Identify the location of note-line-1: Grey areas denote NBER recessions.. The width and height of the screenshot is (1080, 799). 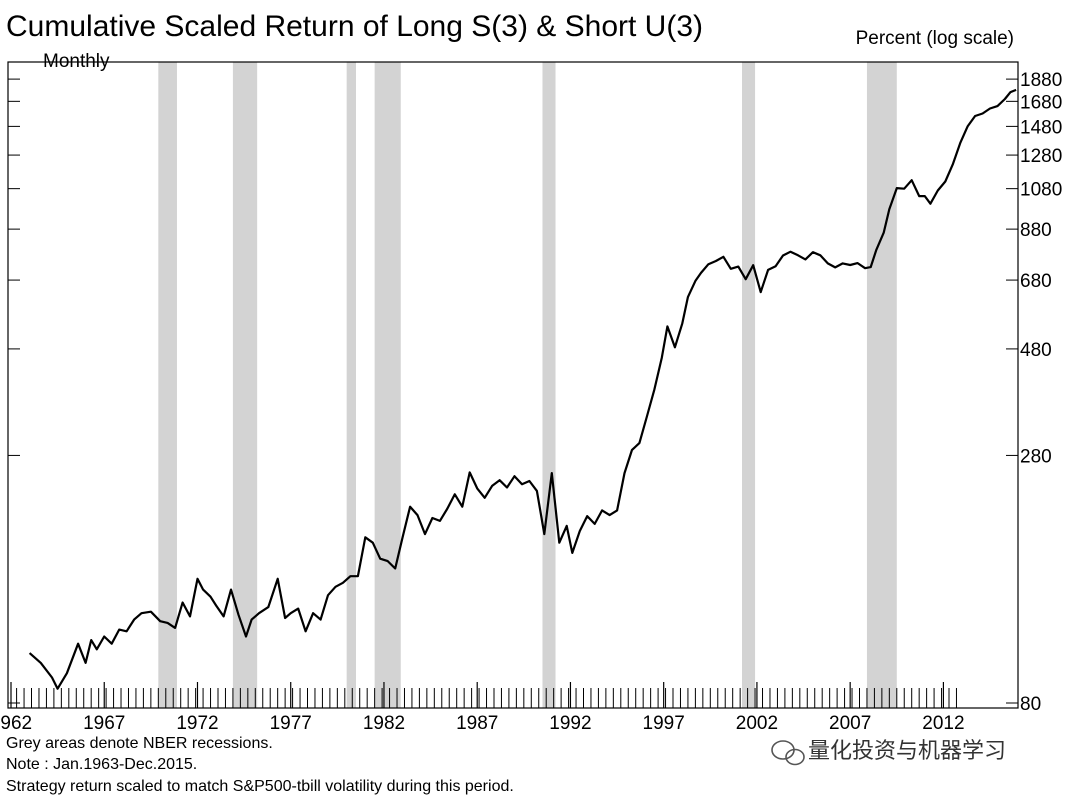
(139, 743).